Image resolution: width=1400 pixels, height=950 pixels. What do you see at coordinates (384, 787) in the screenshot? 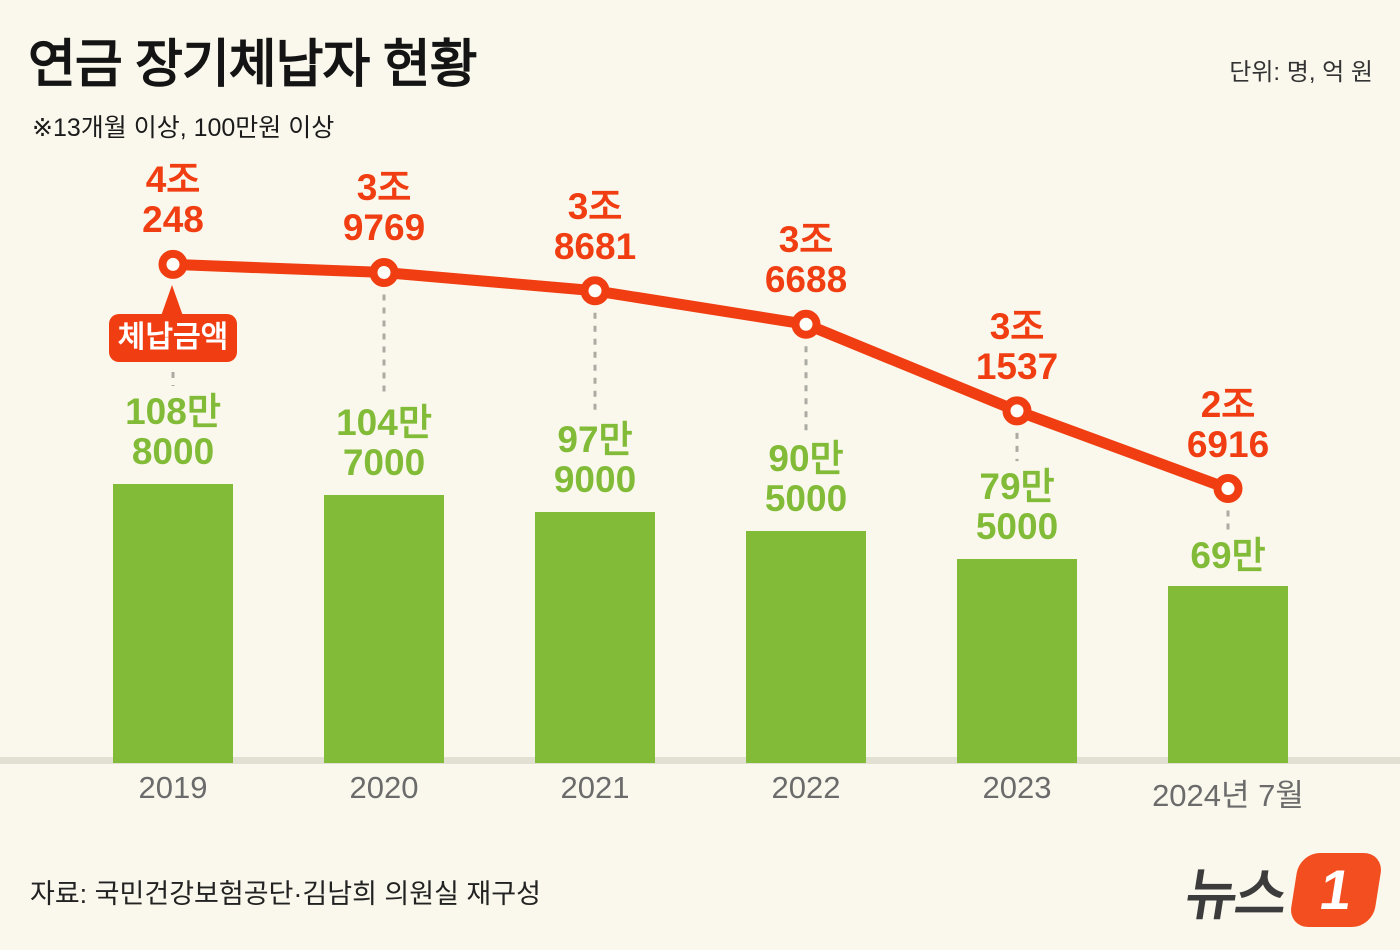
I see `x-tick-1: 2020` at bounding box center [384, 787].